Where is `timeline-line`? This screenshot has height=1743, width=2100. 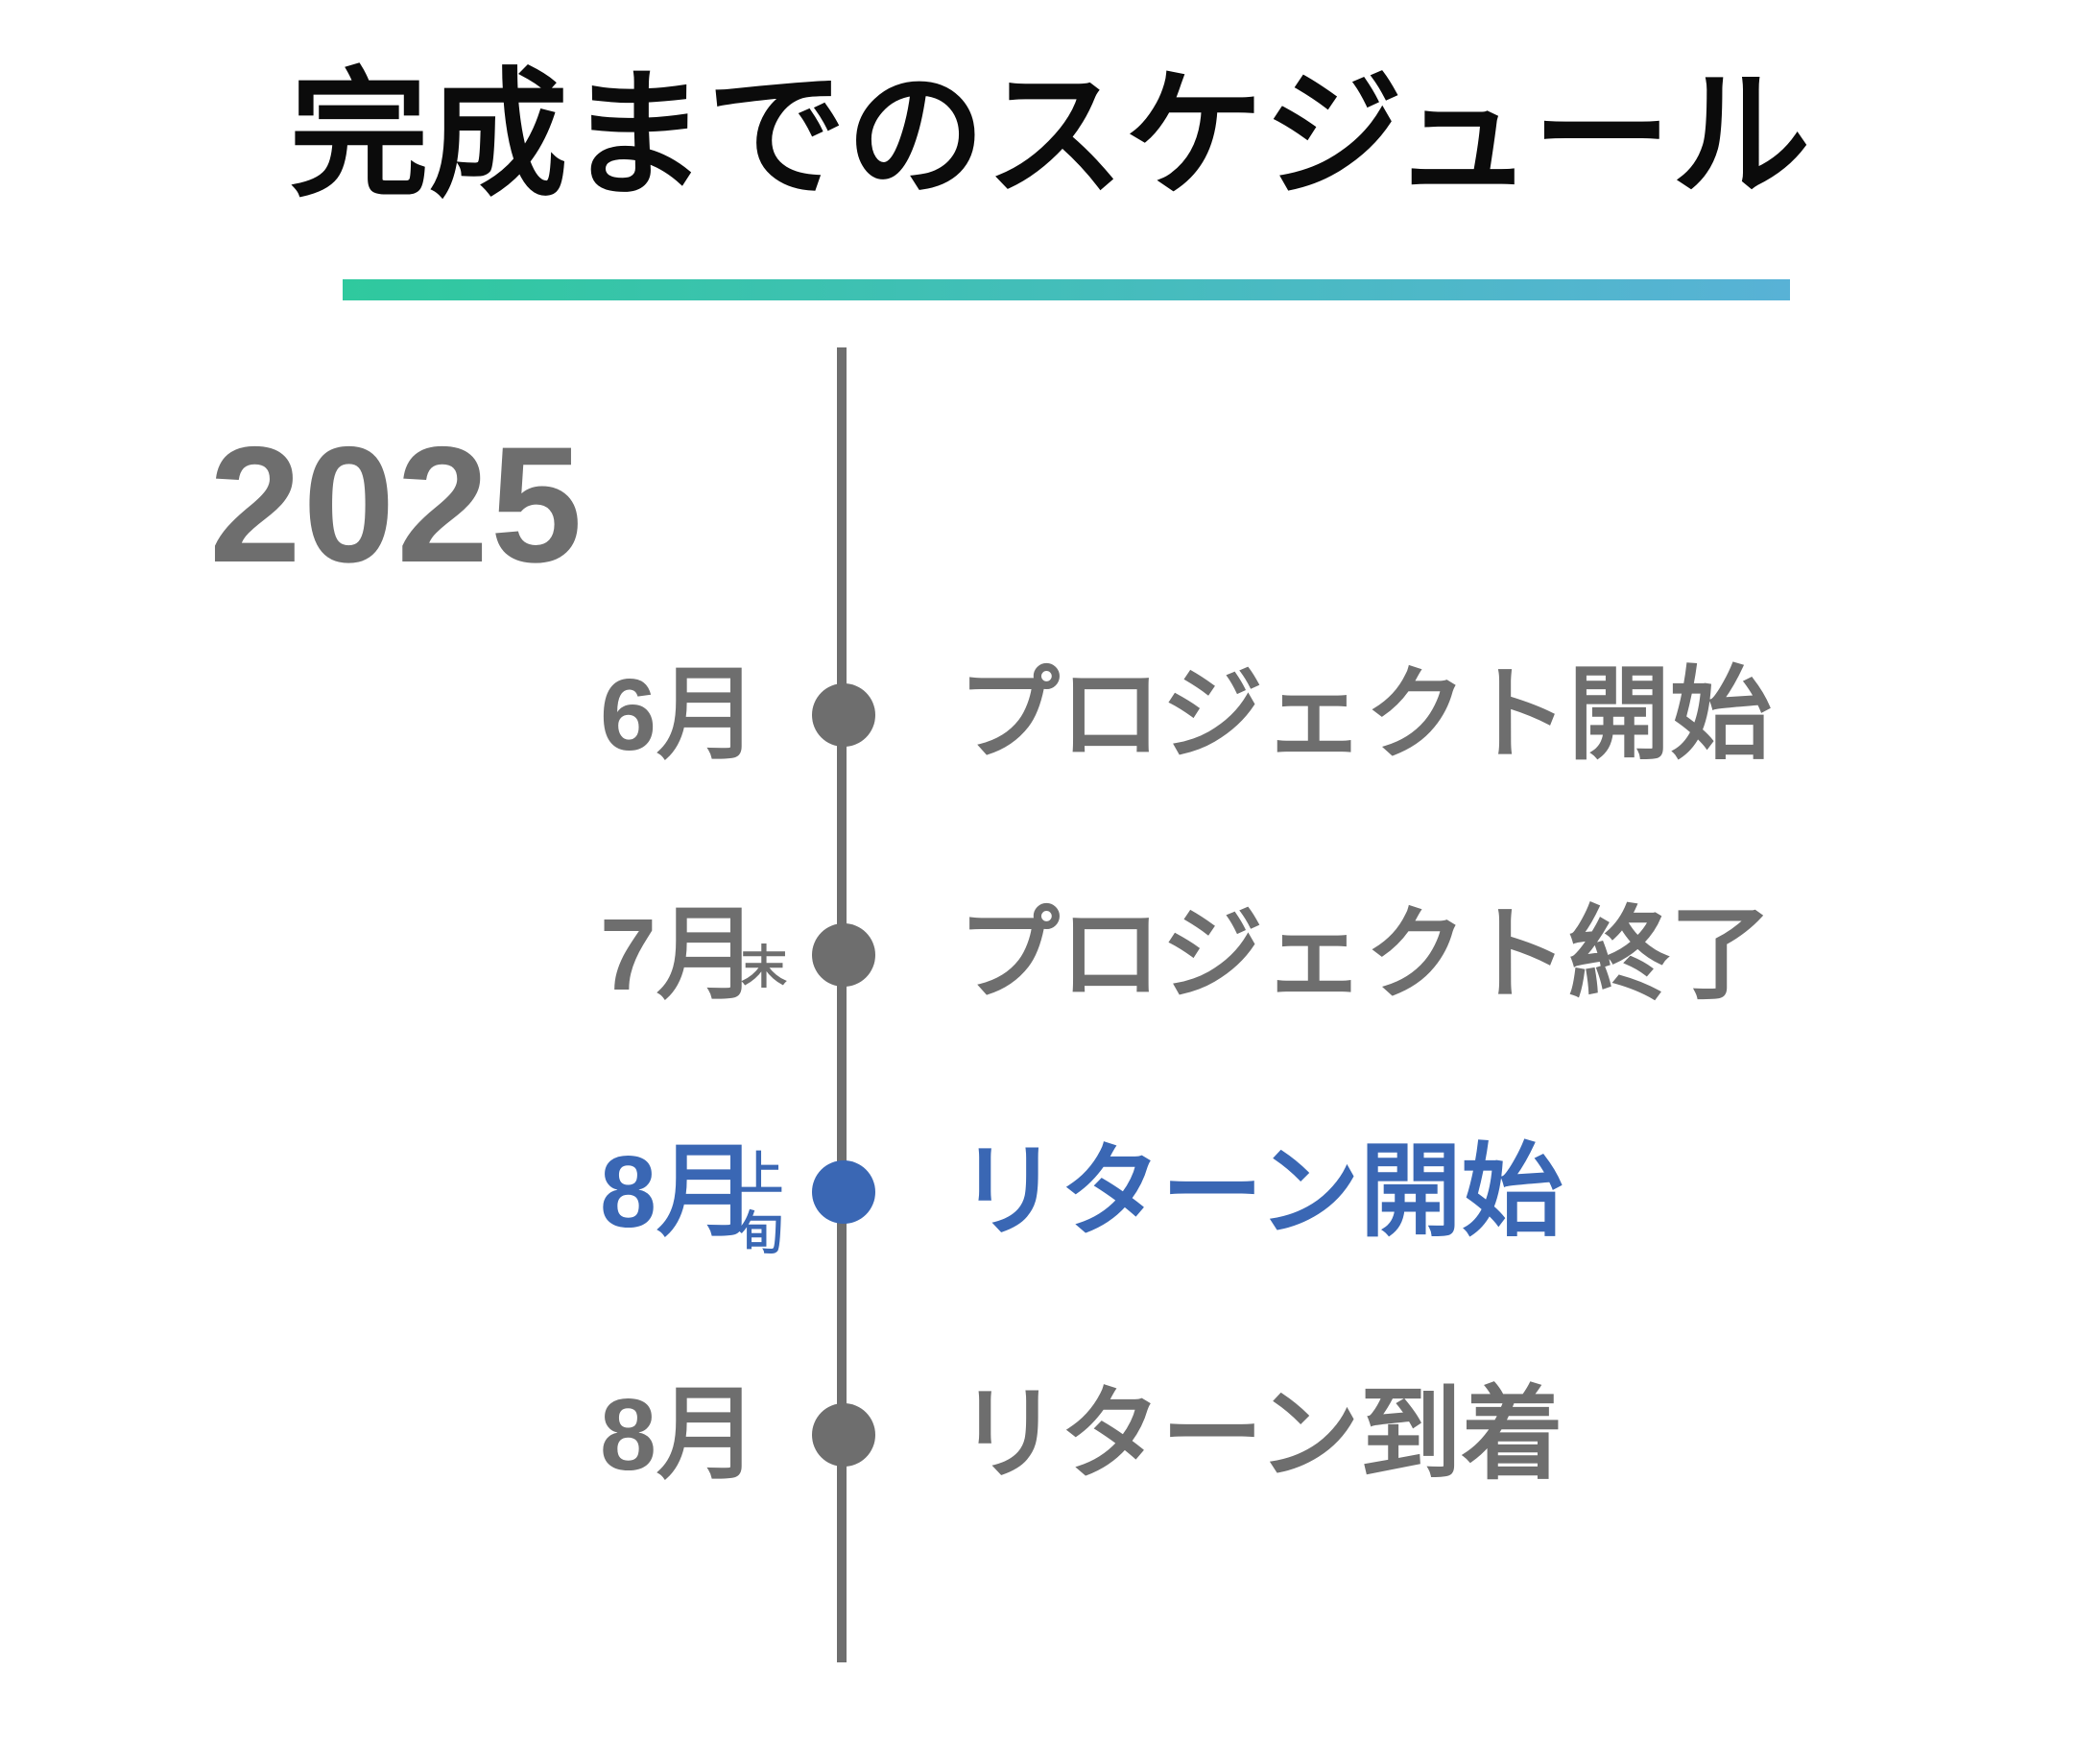
timeline-line is located at coordinates (842, 1004).